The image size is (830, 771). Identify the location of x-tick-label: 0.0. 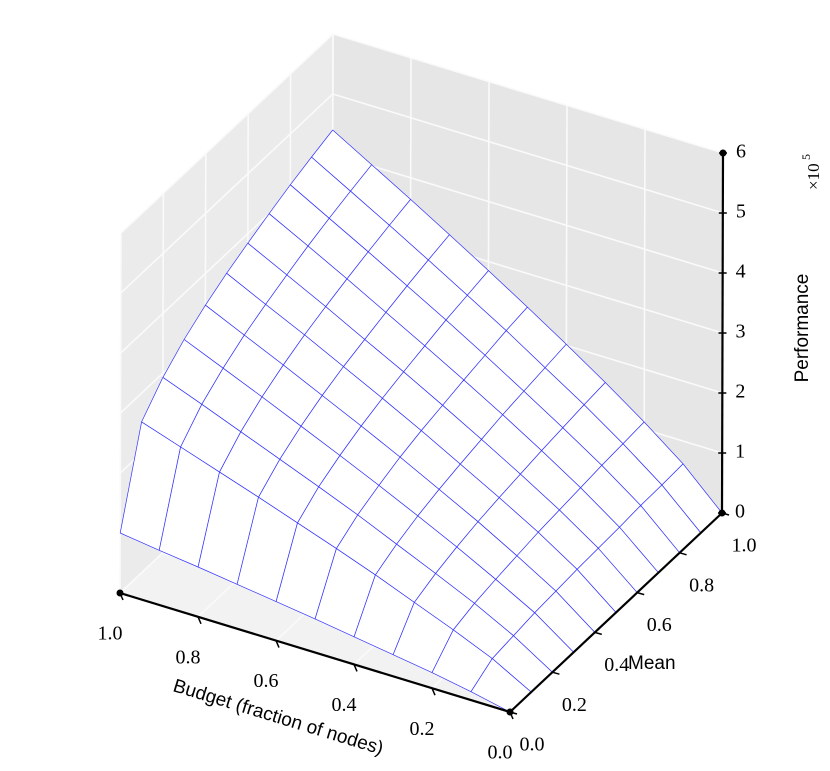
(500, 753).